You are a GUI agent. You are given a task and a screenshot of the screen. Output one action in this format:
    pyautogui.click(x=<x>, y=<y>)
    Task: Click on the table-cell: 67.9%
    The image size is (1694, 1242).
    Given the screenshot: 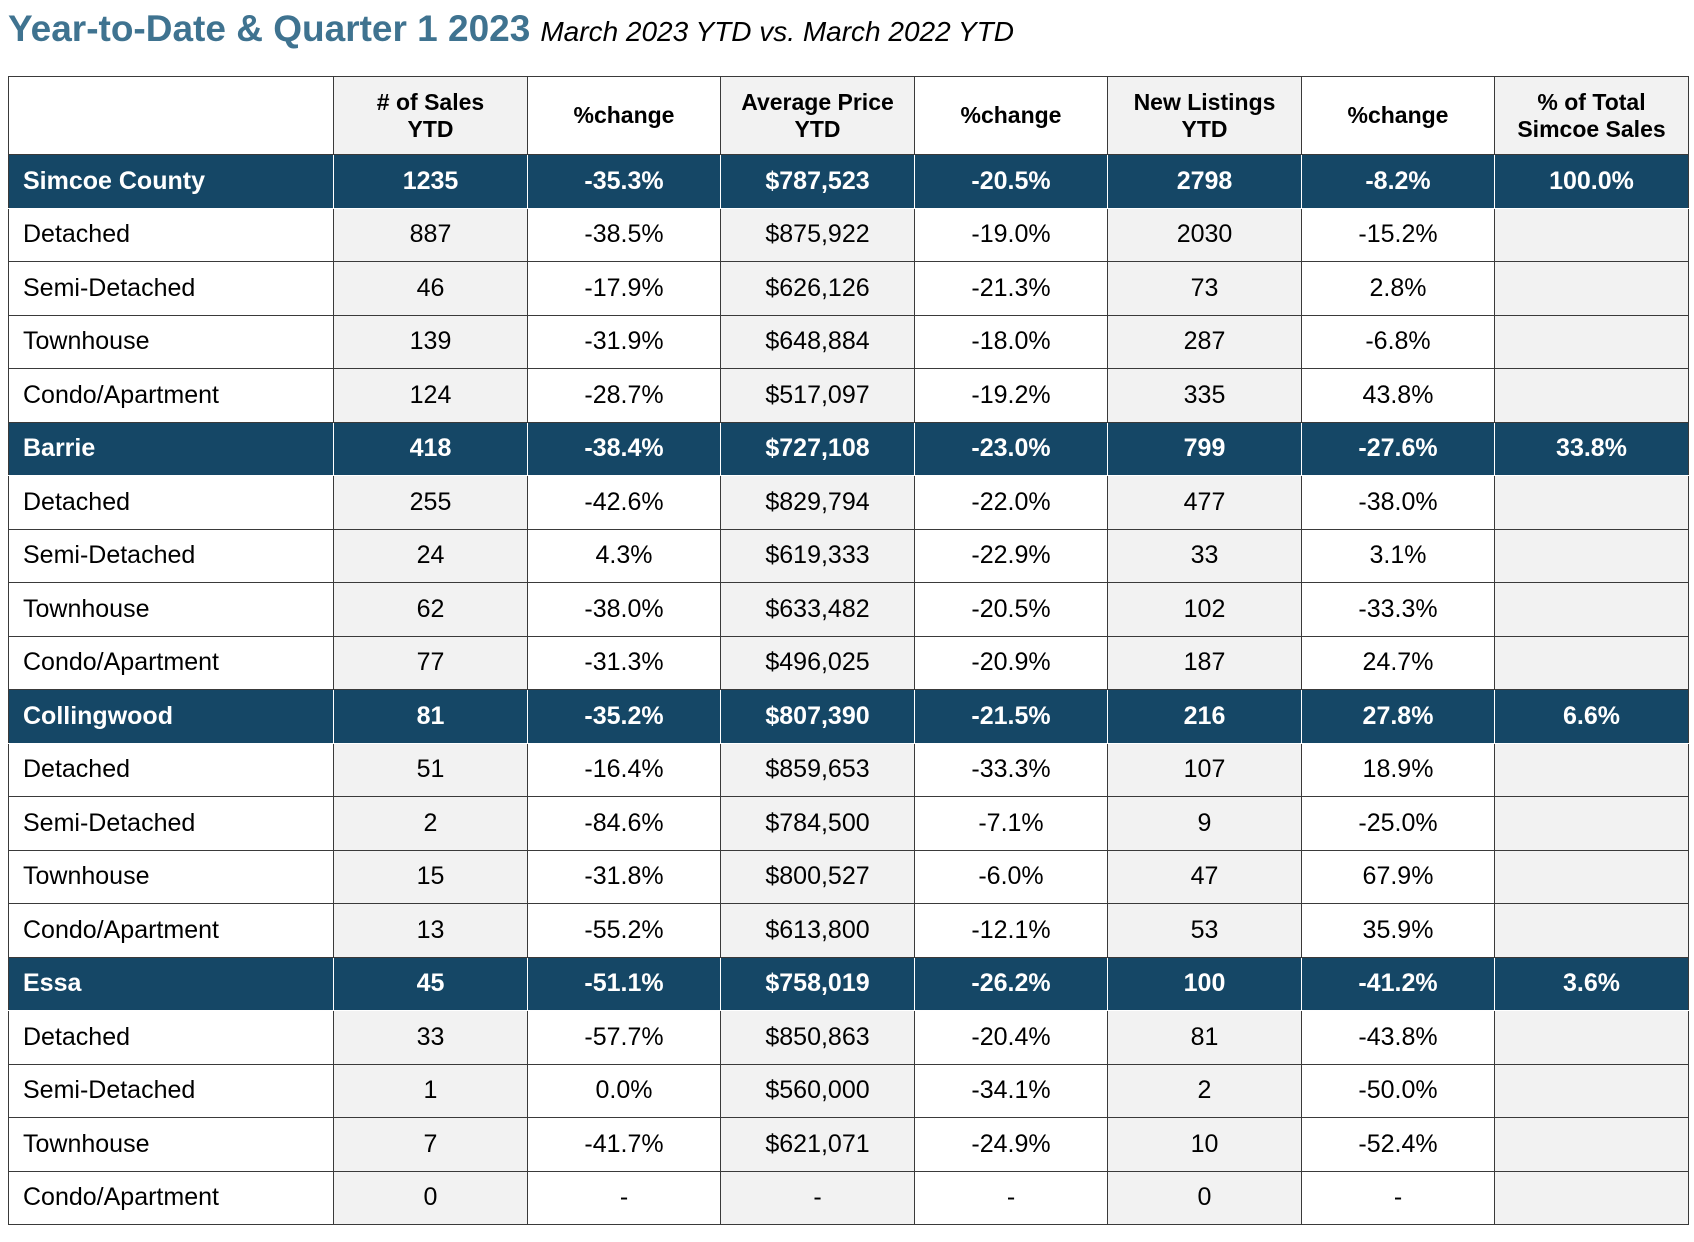 What is the action you would take?
    pyautogui.click(x=1398, y=876)
    